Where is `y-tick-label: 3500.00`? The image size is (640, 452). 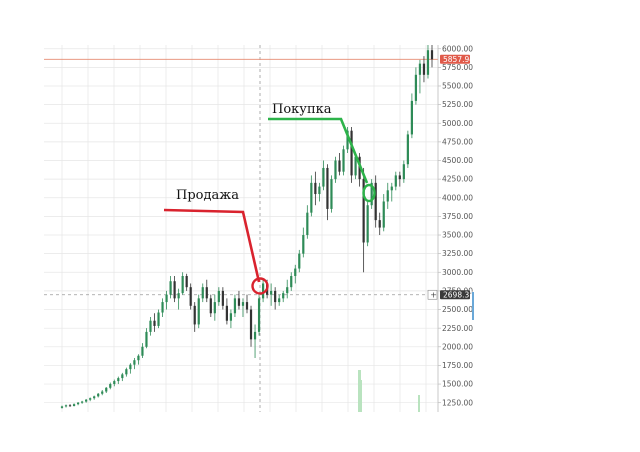
y-tick-label: 3500.00 is located at coordinates (457, 235).